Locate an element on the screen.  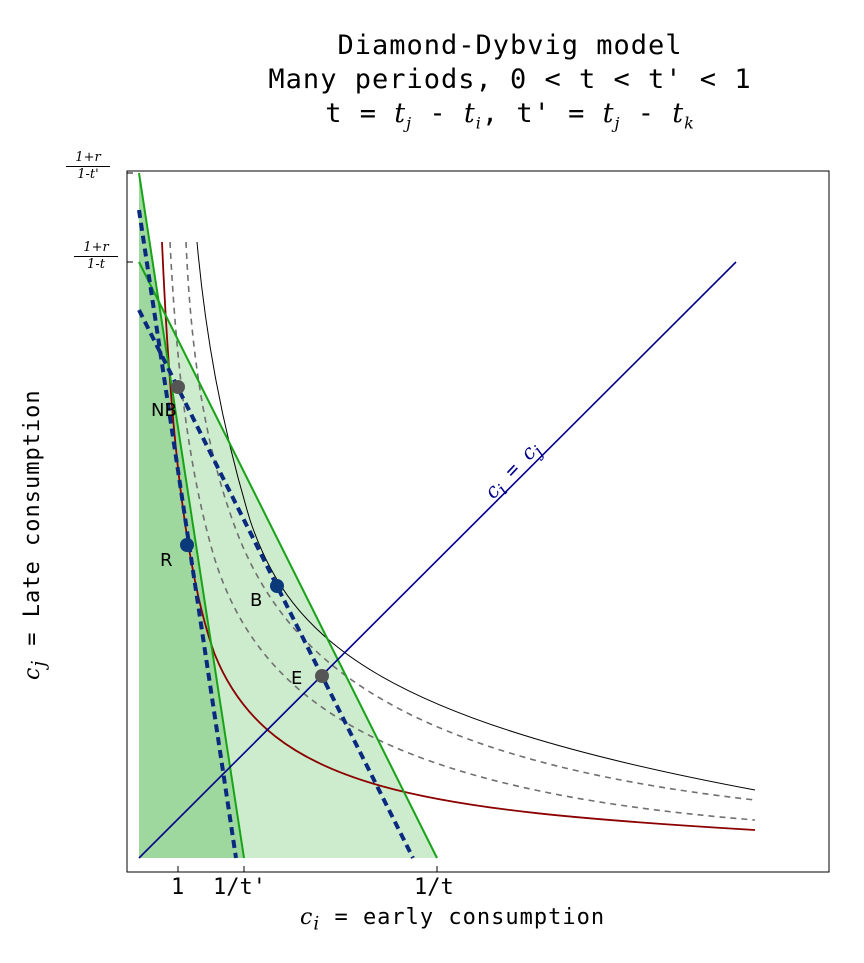
point-label-R: R is located at coordinates (166, 560).